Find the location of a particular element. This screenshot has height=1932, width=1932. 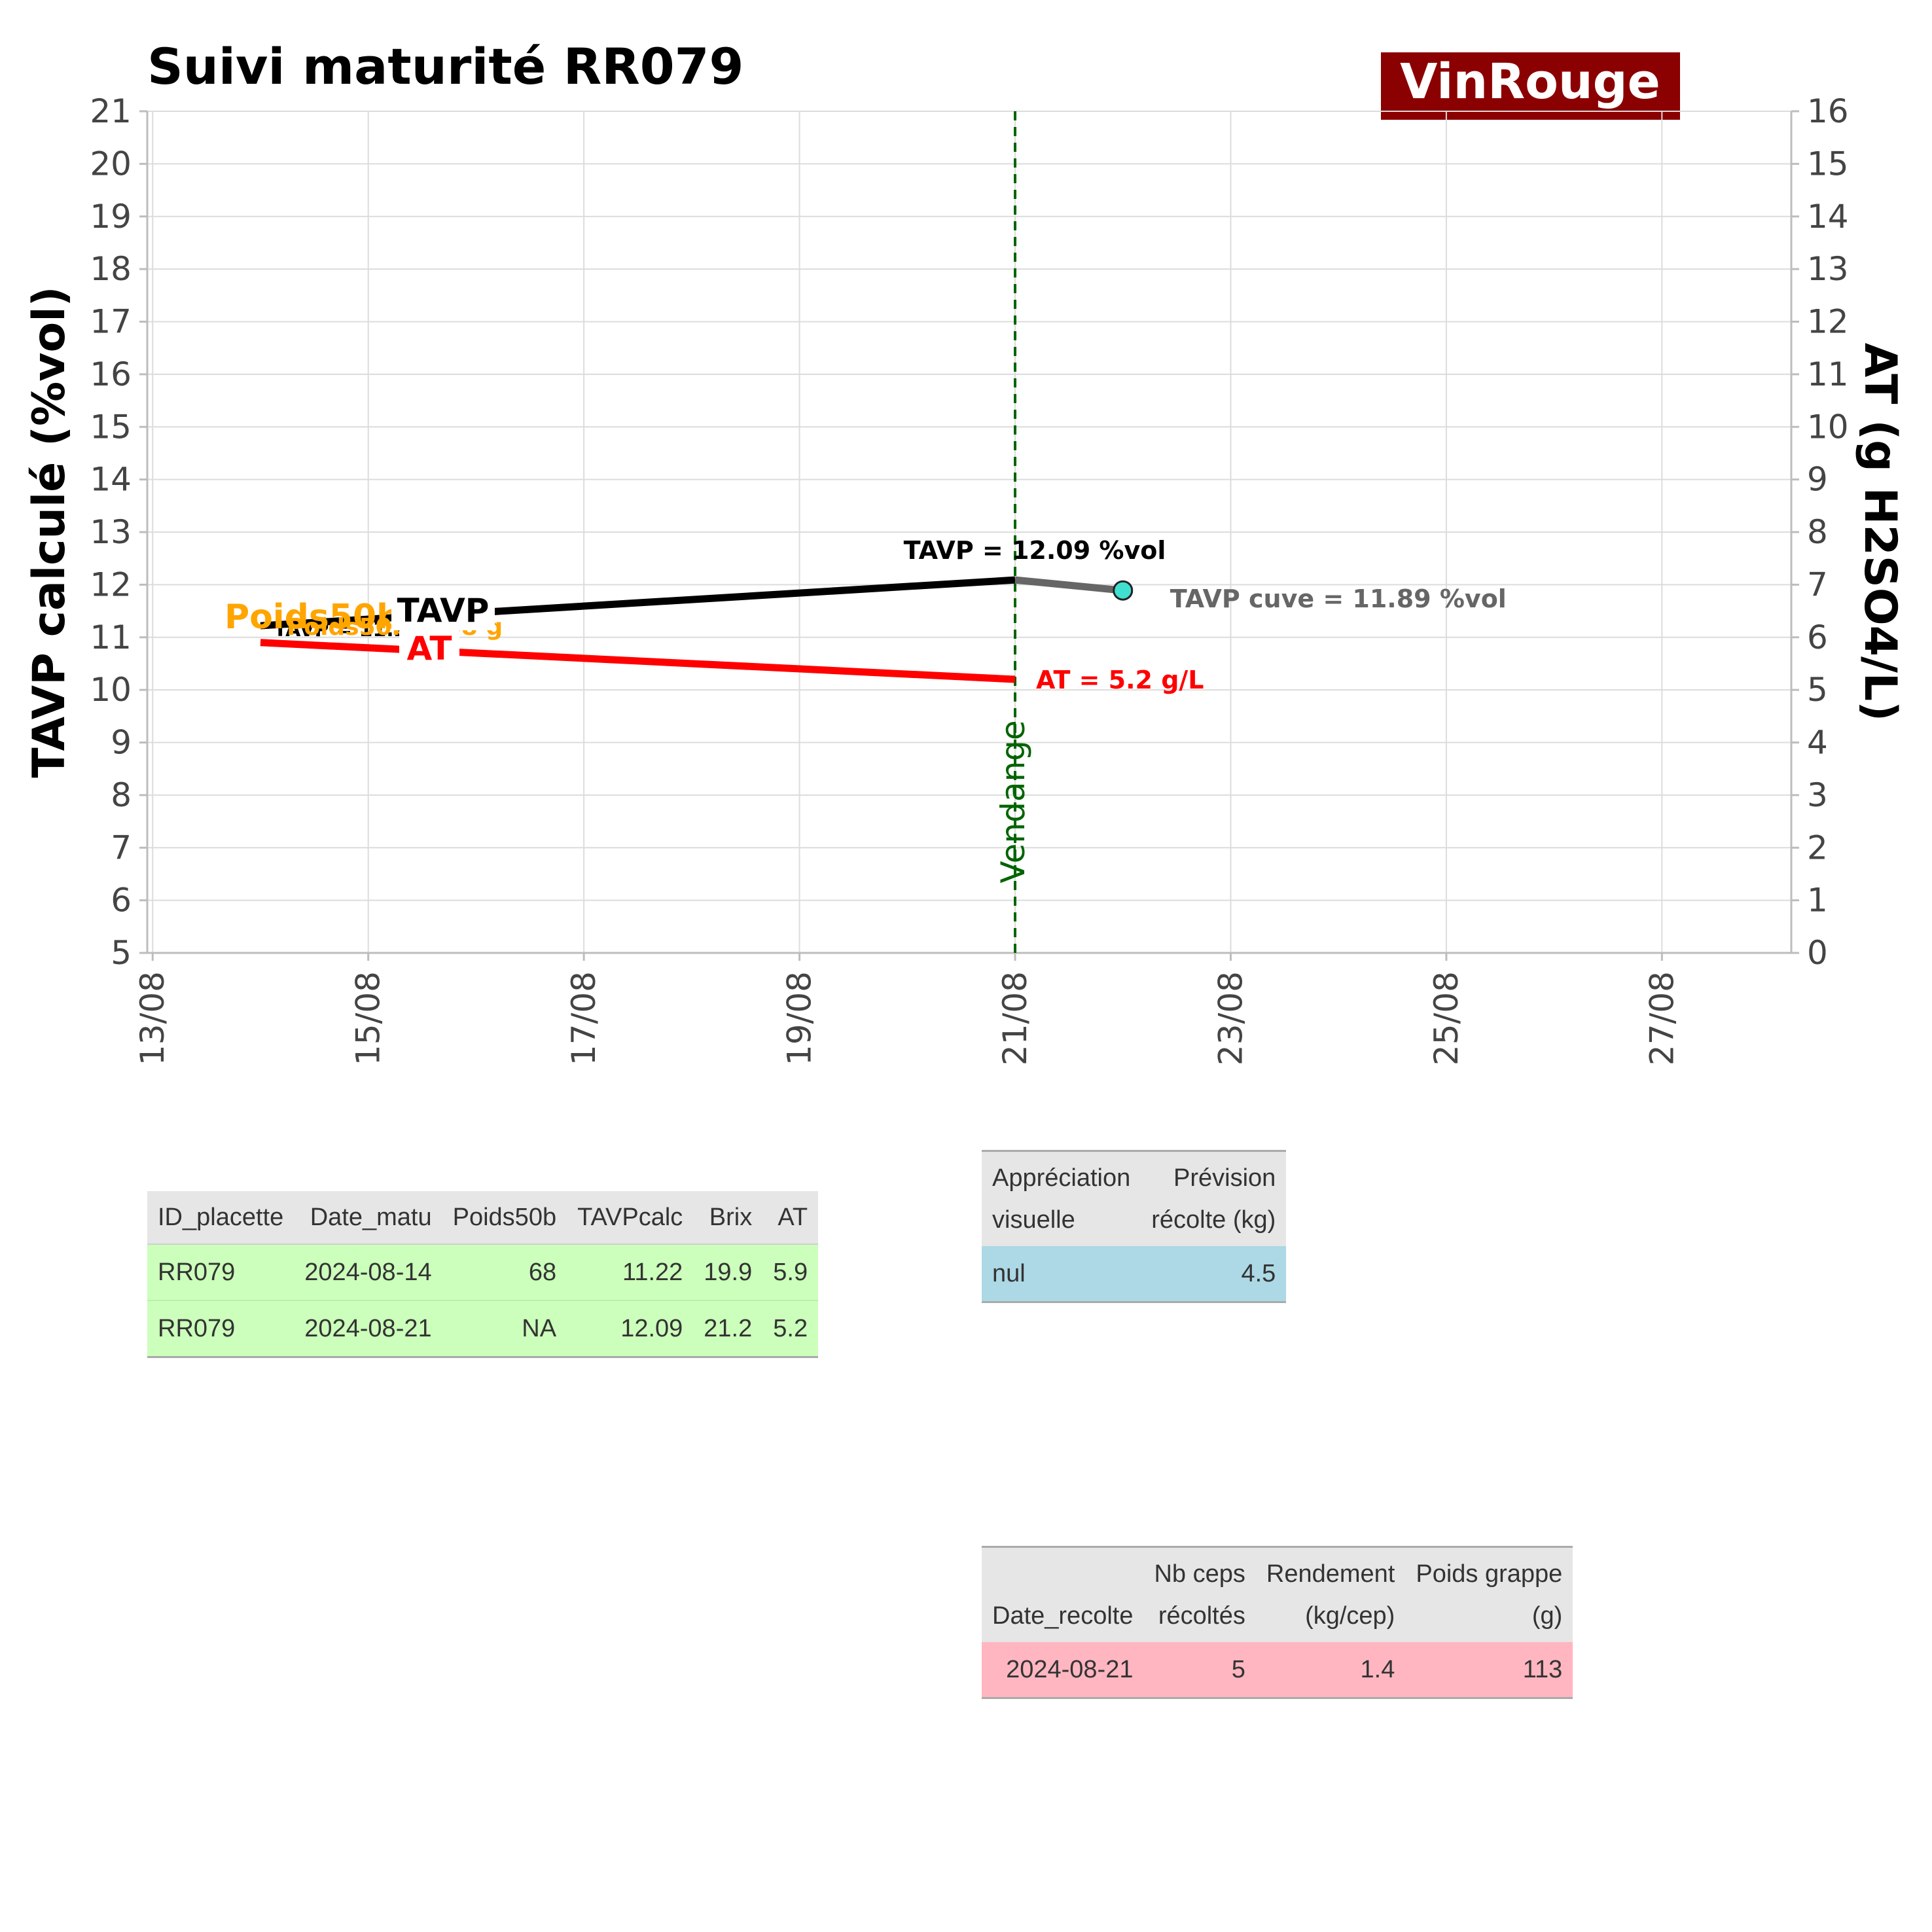

y-left-tick-label: 5 is located at coordinates (121, 953).